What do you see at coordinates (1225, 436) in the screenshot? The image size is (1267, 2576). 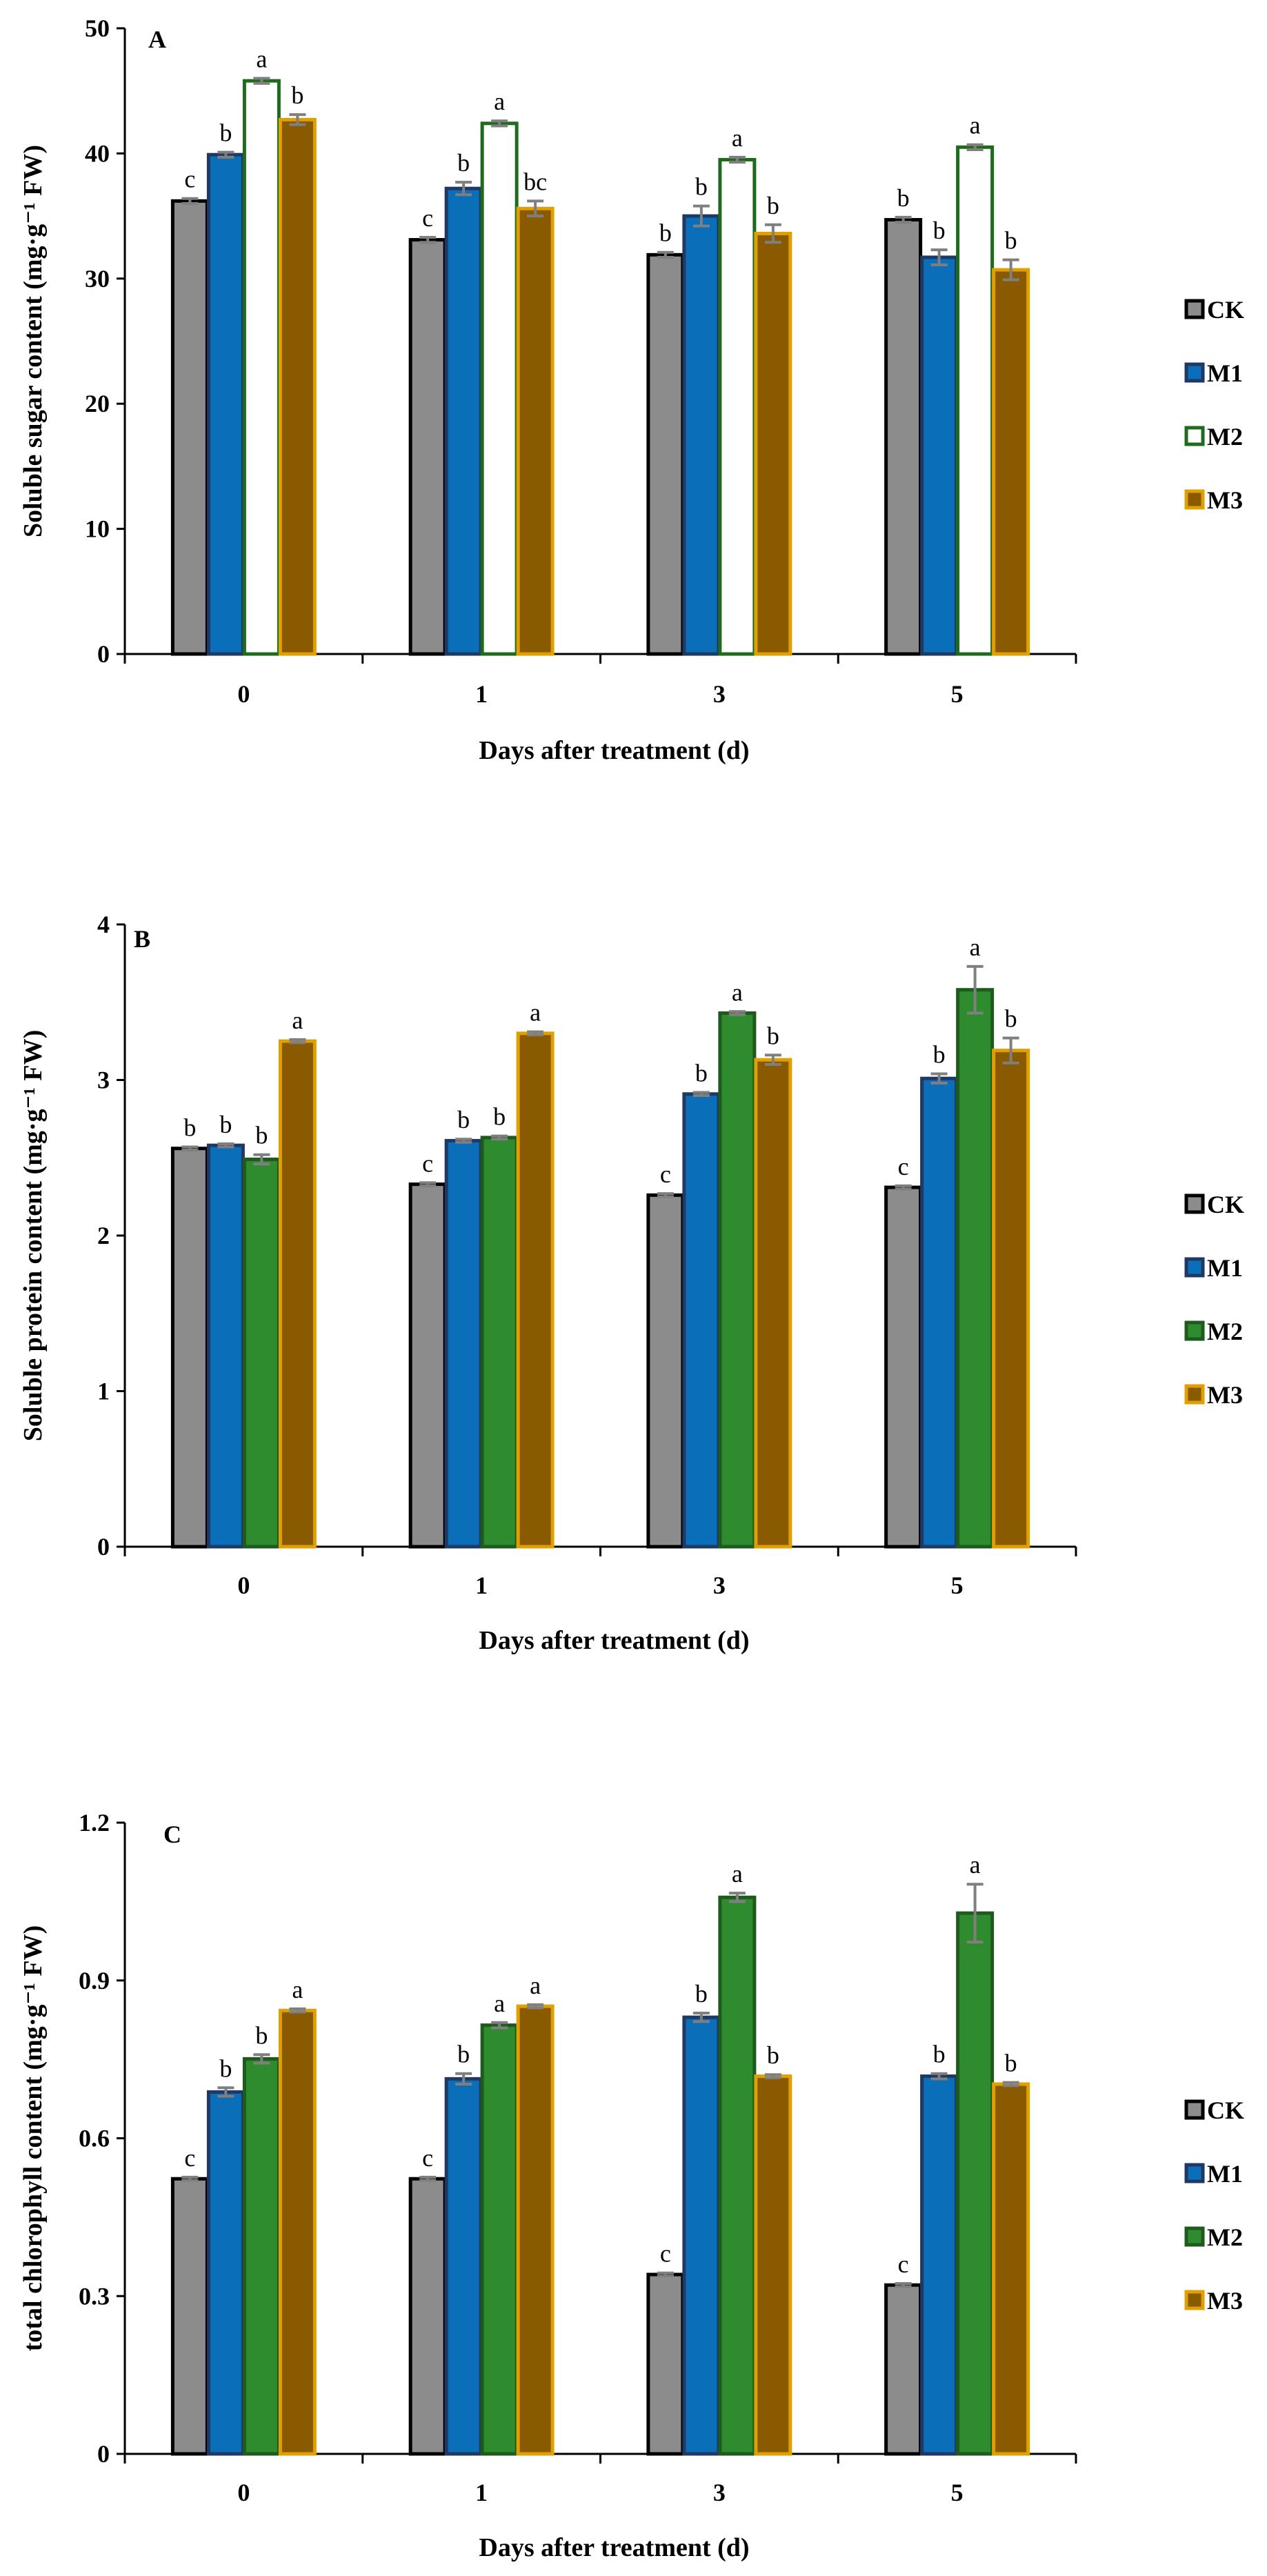 I see `legend-label-m2: M2` at bounding box center [1225, 436].